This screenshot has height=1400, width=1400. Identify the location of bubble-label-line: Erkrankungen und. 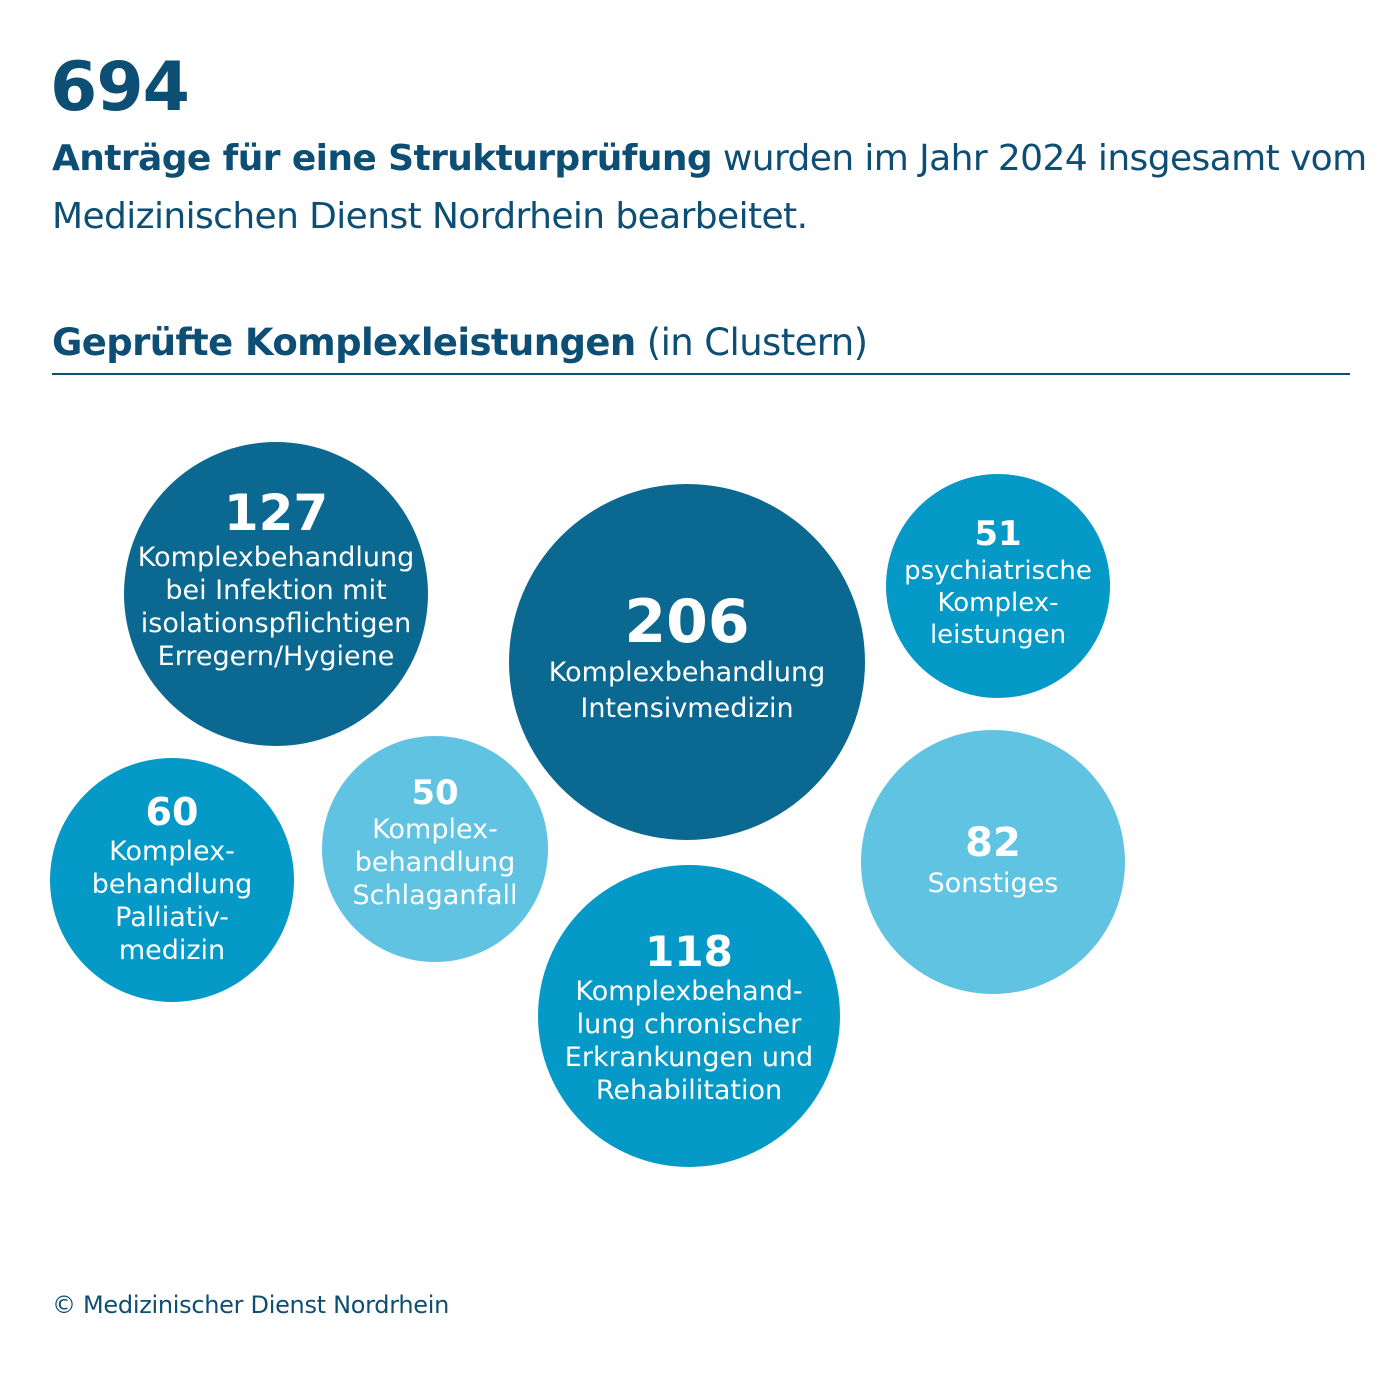
(689, 1057).